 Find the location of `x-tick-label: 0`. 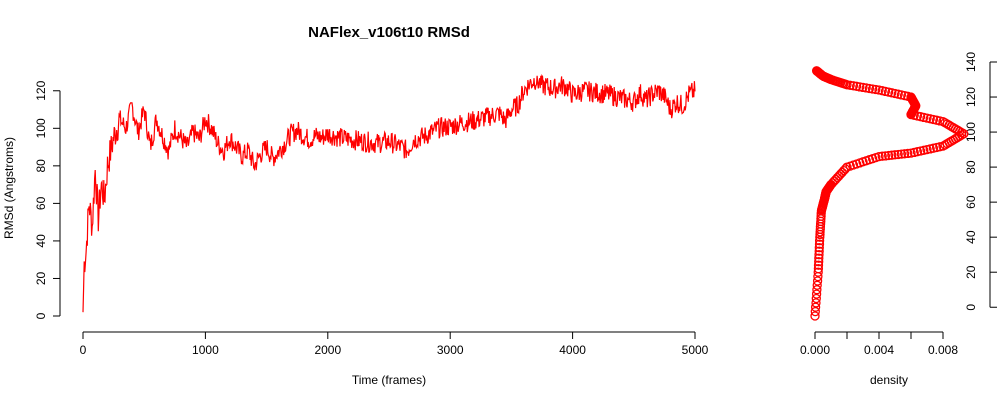

x-tick-label: 0 is located at coordinates (83, 350).